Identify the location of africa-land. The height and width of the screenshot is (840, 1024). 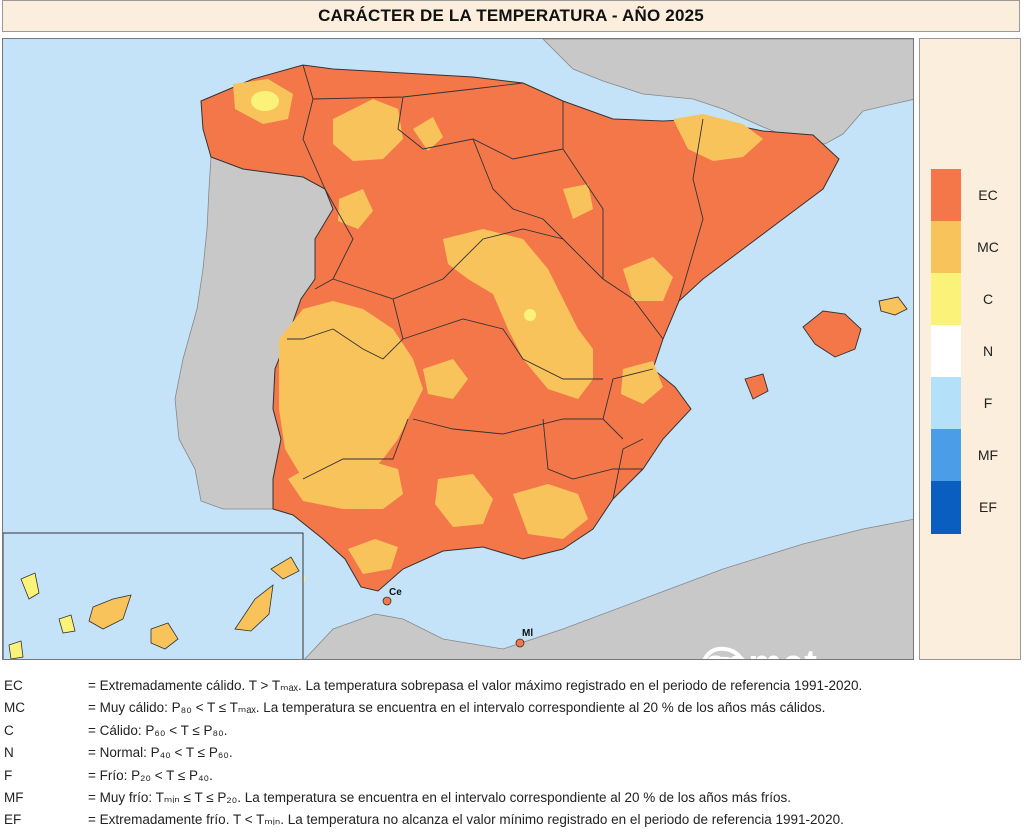
(608, 588).